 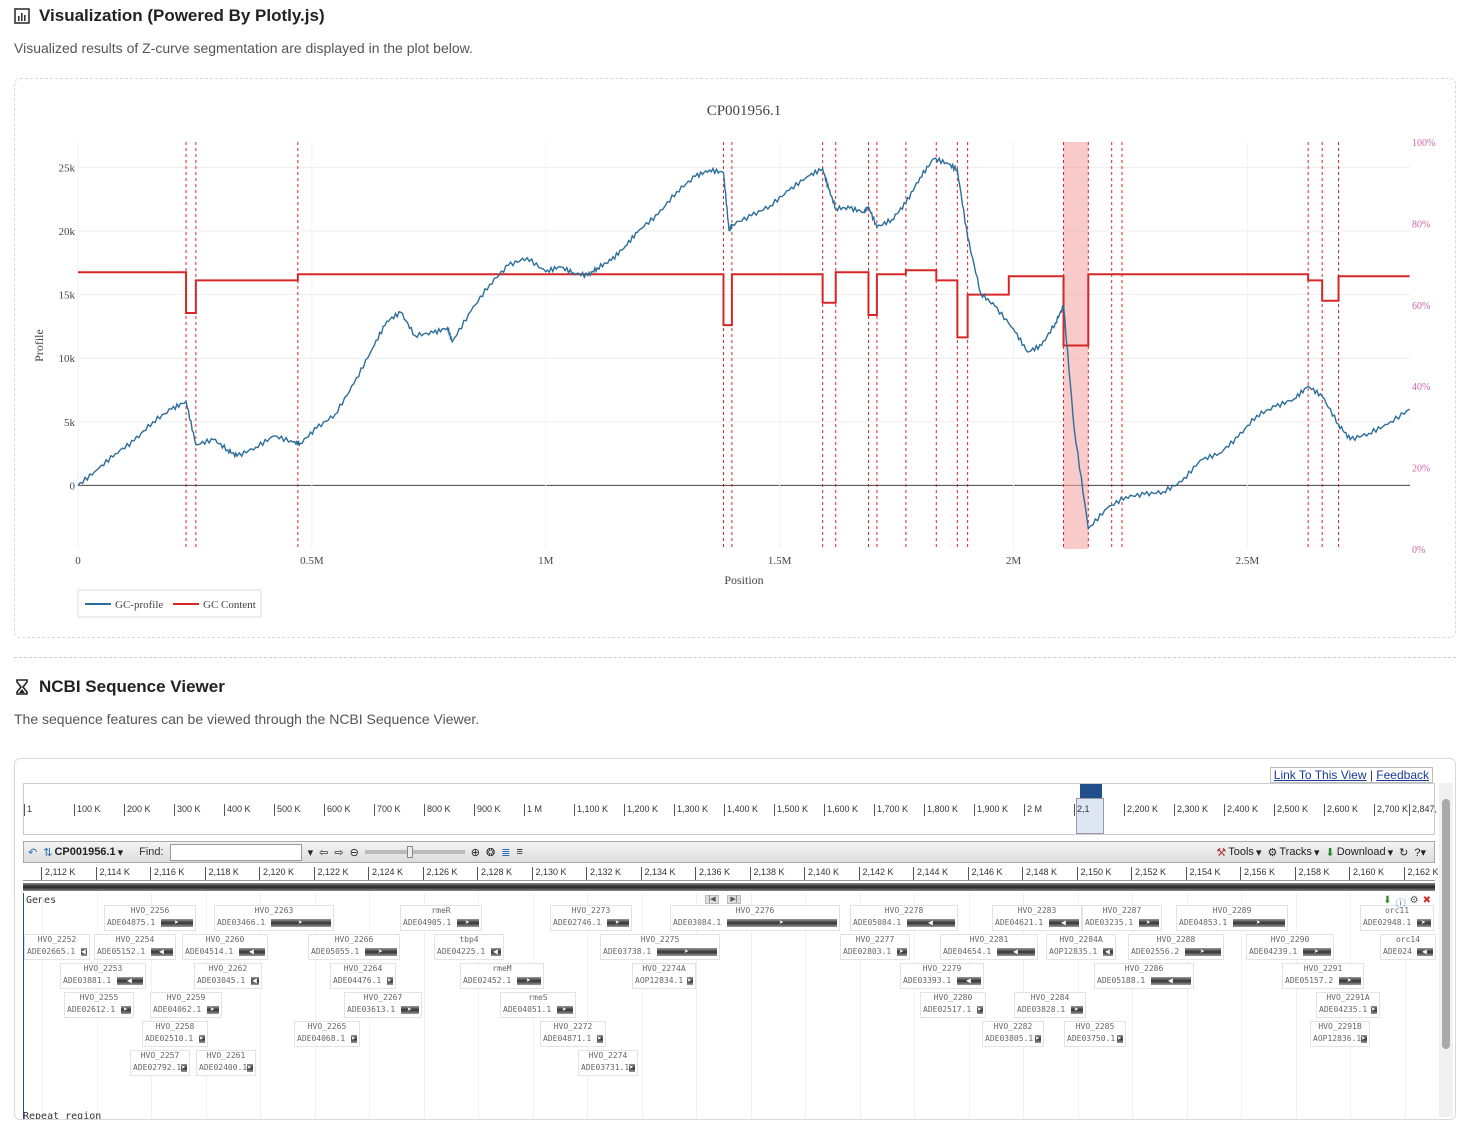 I want to click on help-icon: ?▾, so click(x=1420, y=852).